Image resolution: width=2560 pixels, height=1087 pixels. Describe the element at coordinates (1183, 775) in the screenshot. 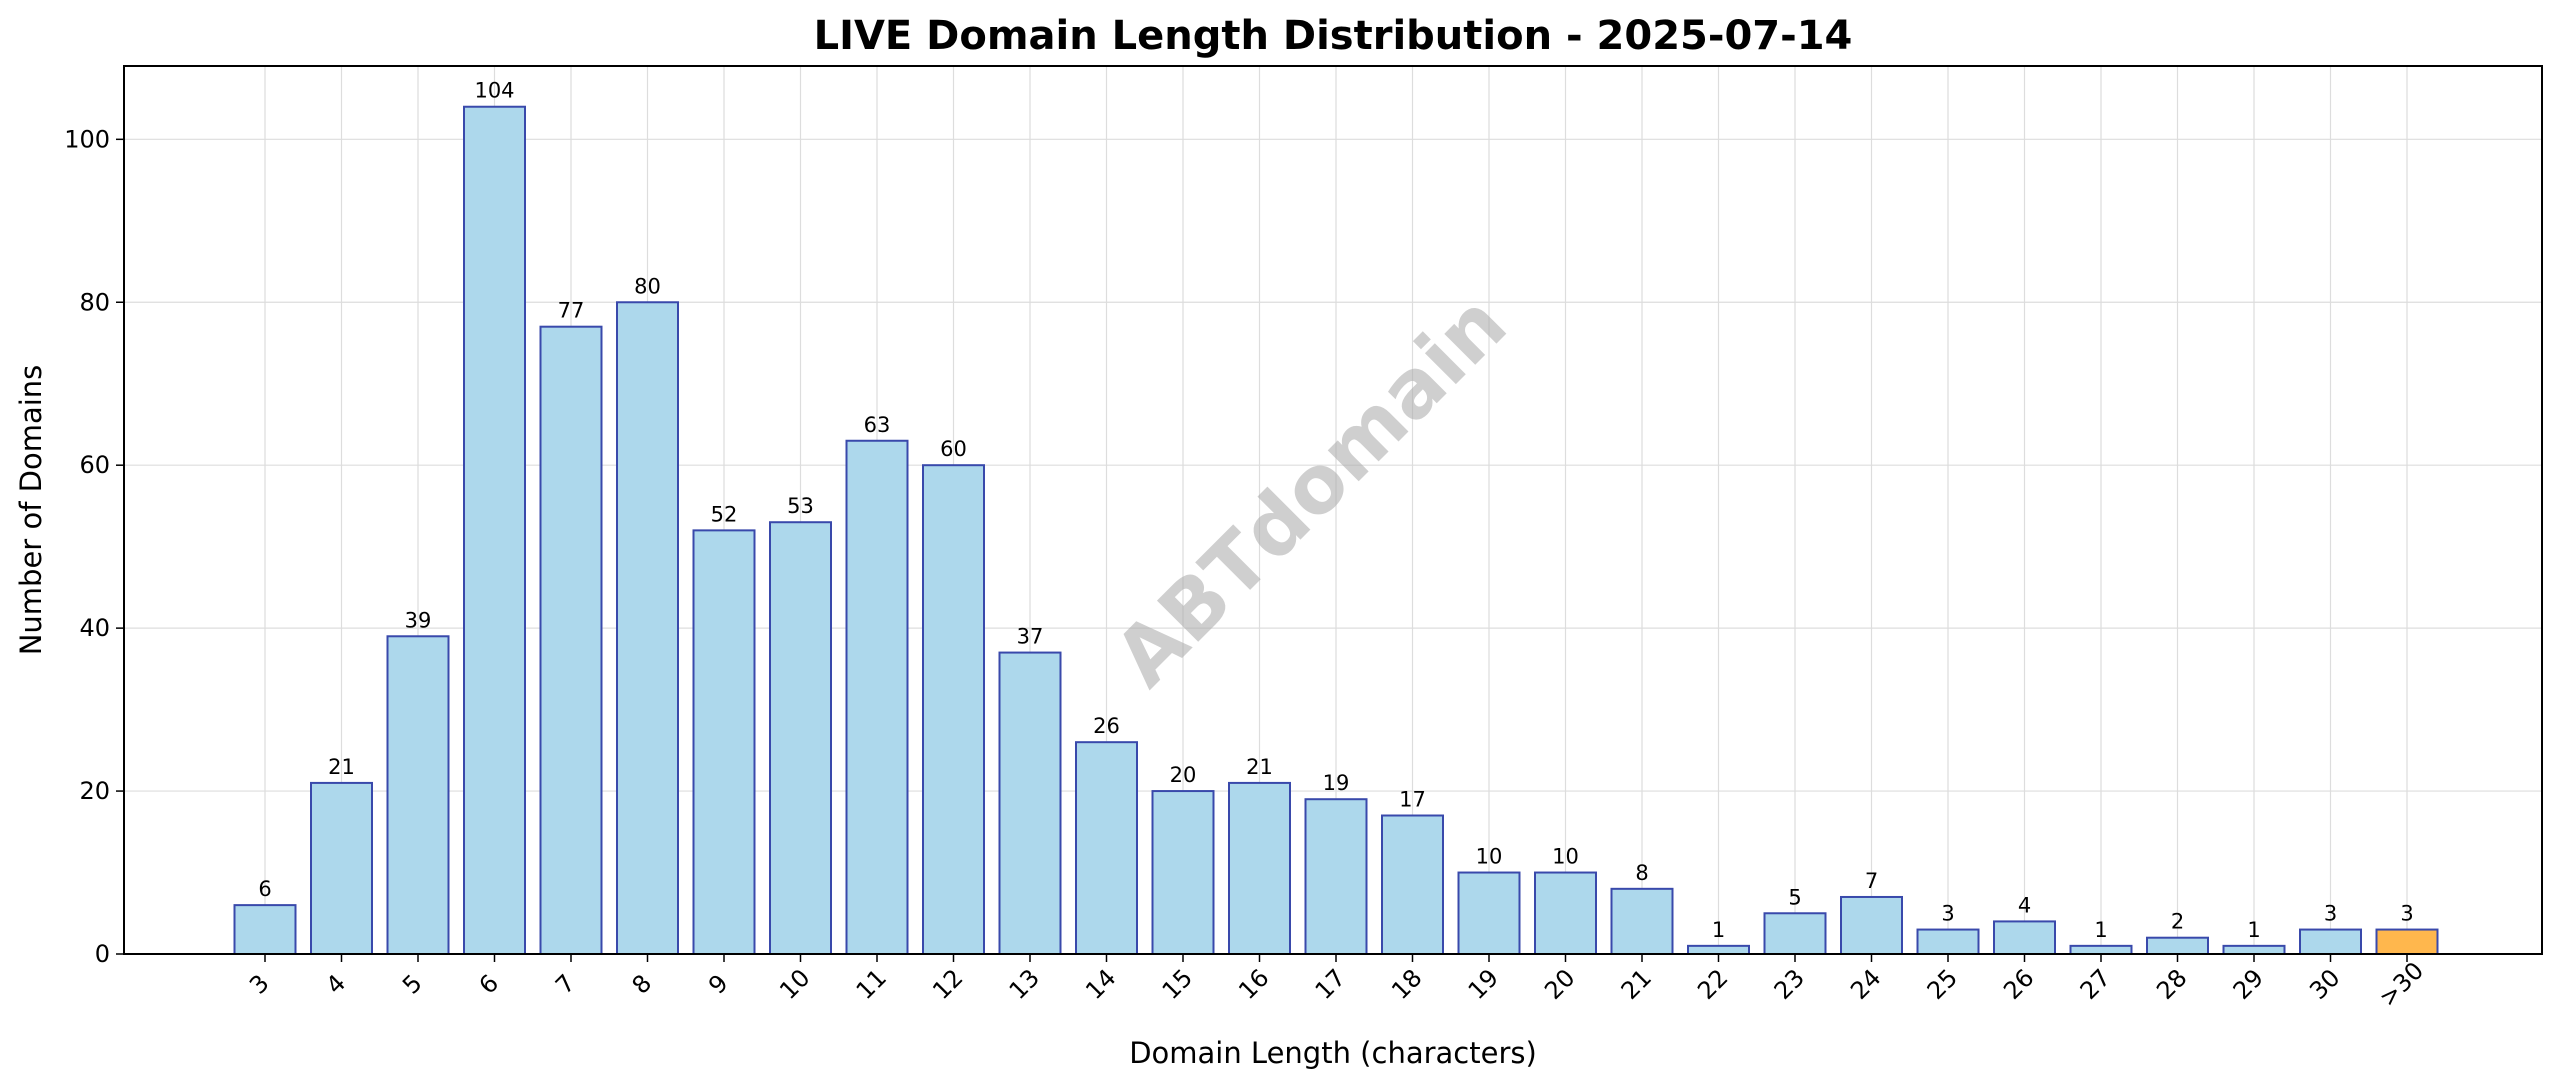

I see `bar-value-label: 20` at that location.